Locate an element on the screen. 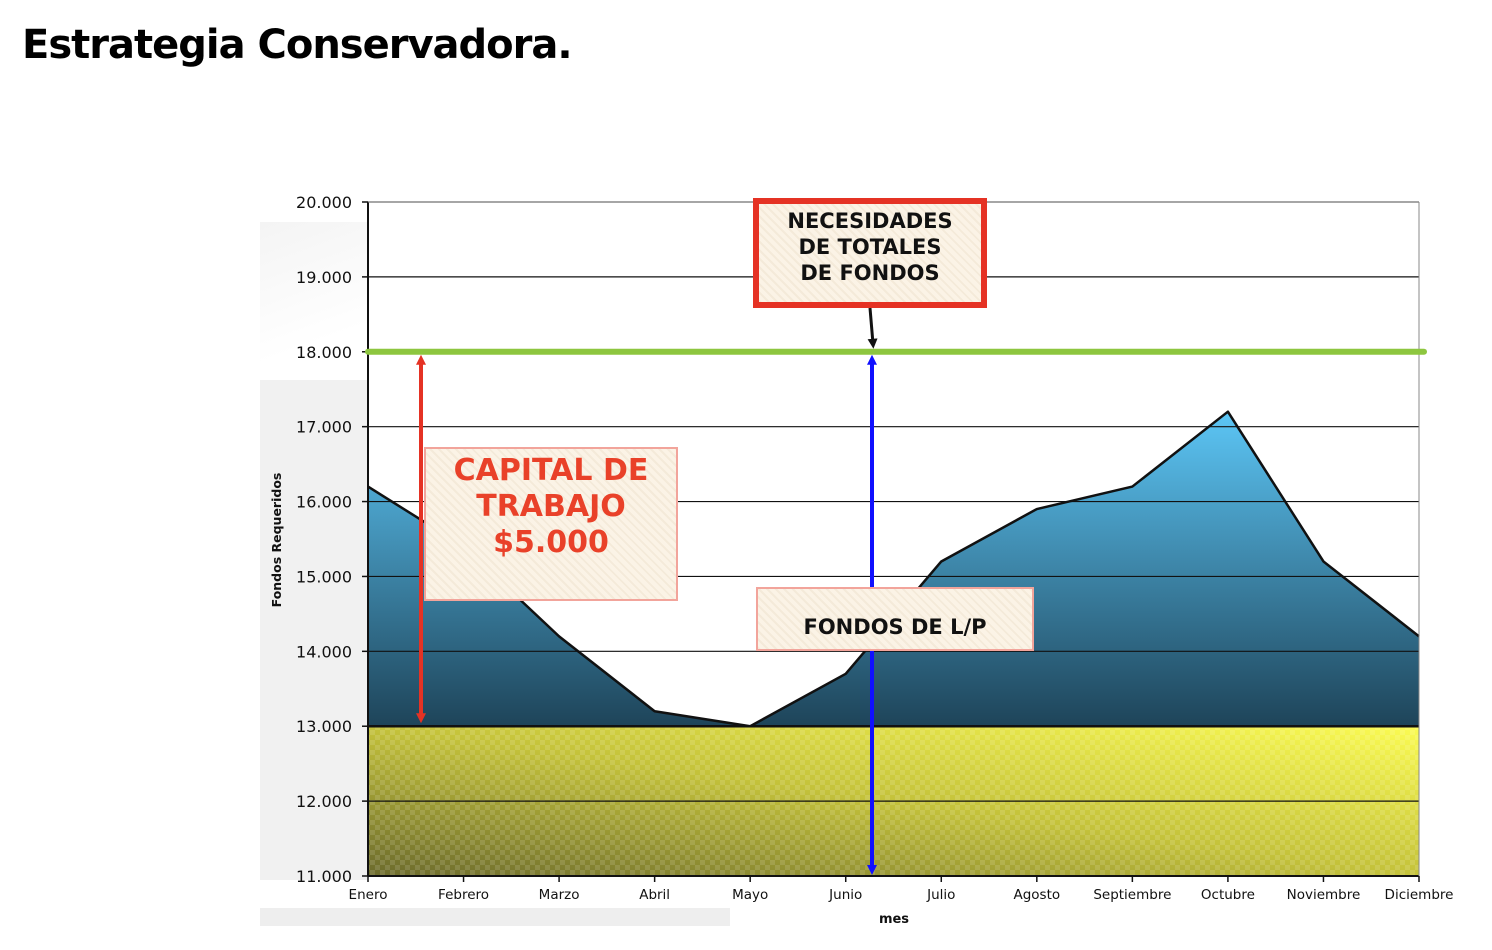  total-needs-pointer-arrow is located at coordinates (872, 328).